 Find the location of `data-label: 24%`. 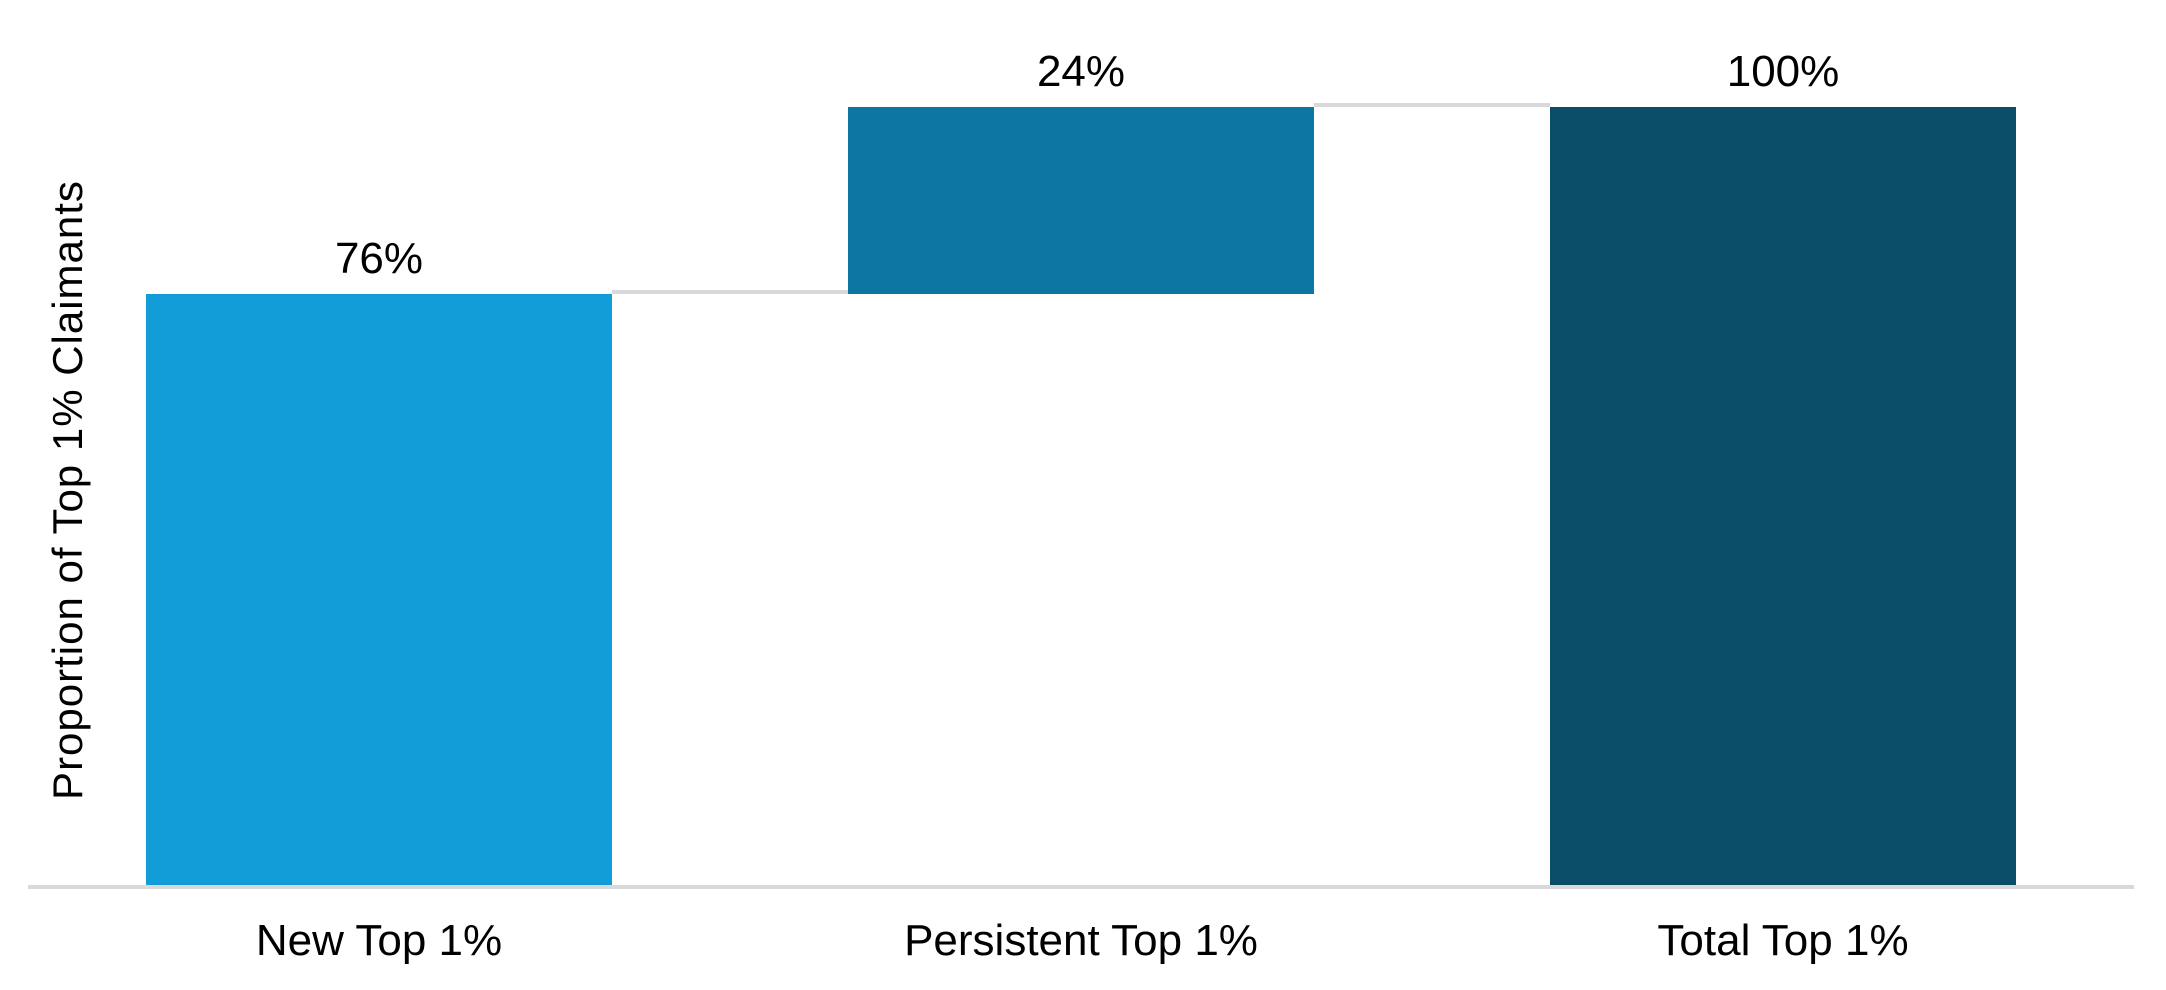

data-label: 24% is located at coordinates (1081, 71).